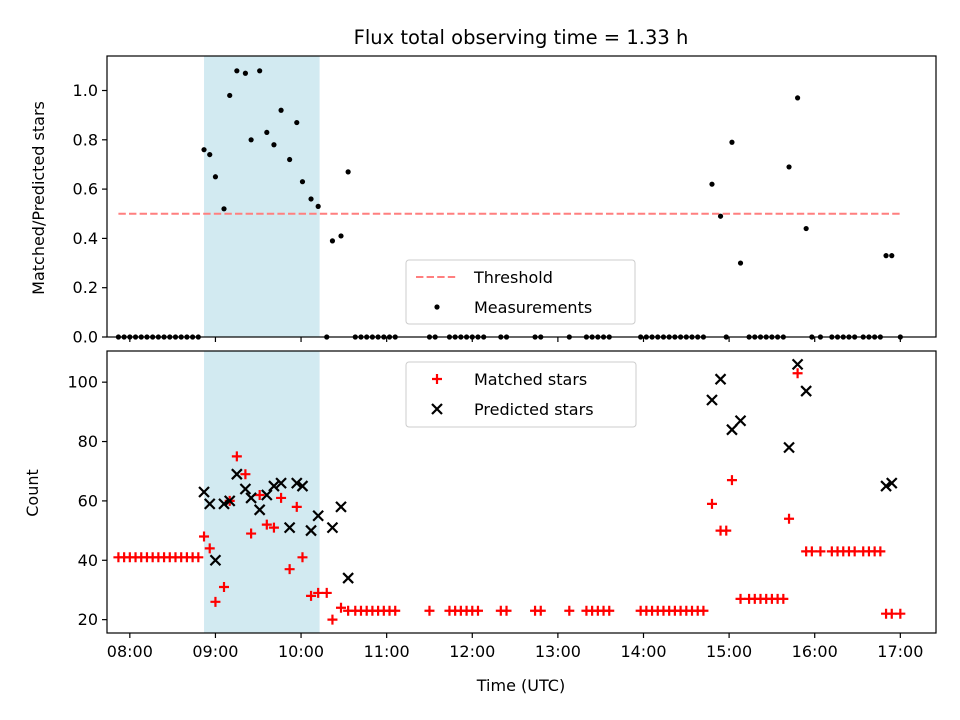  Describe the element at coordinates (215, 651) in the screenshot. I see `x-tick-label: 09:00` at that location.